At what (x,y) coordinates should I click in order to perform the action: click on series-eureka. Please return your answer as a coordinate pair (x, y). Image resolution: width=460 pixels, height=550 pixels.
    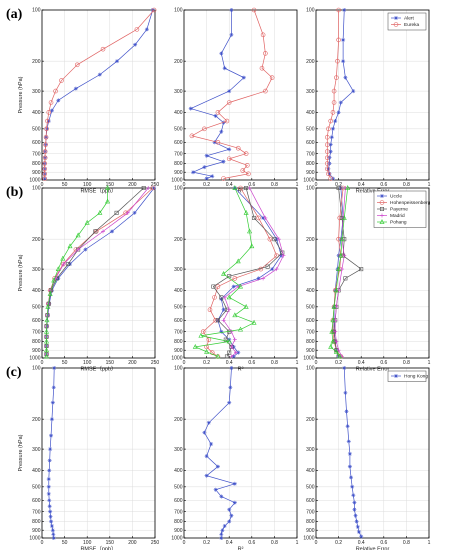
    Looking at the image, I should click on (232, 94).